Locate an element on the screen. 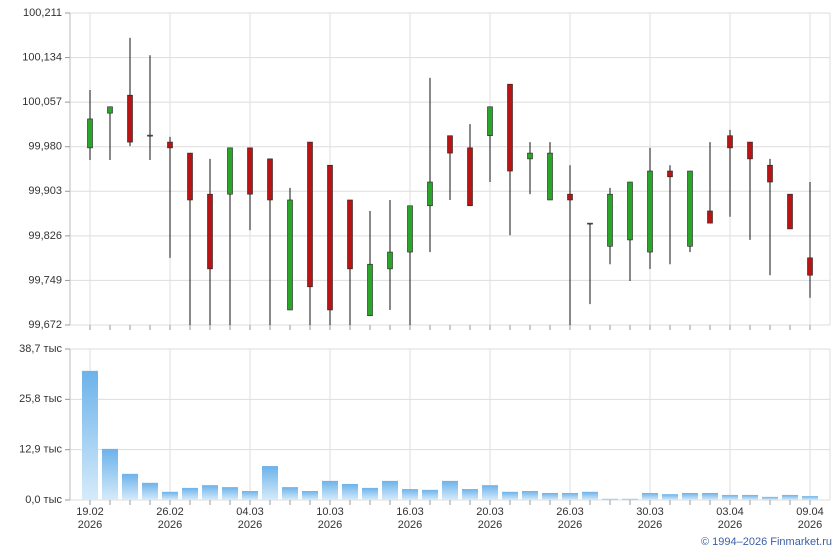 Image resolution: width=840 pixels, height=550 pixels. x-tick-label: 03.04 is located at coordinates (730, 512).